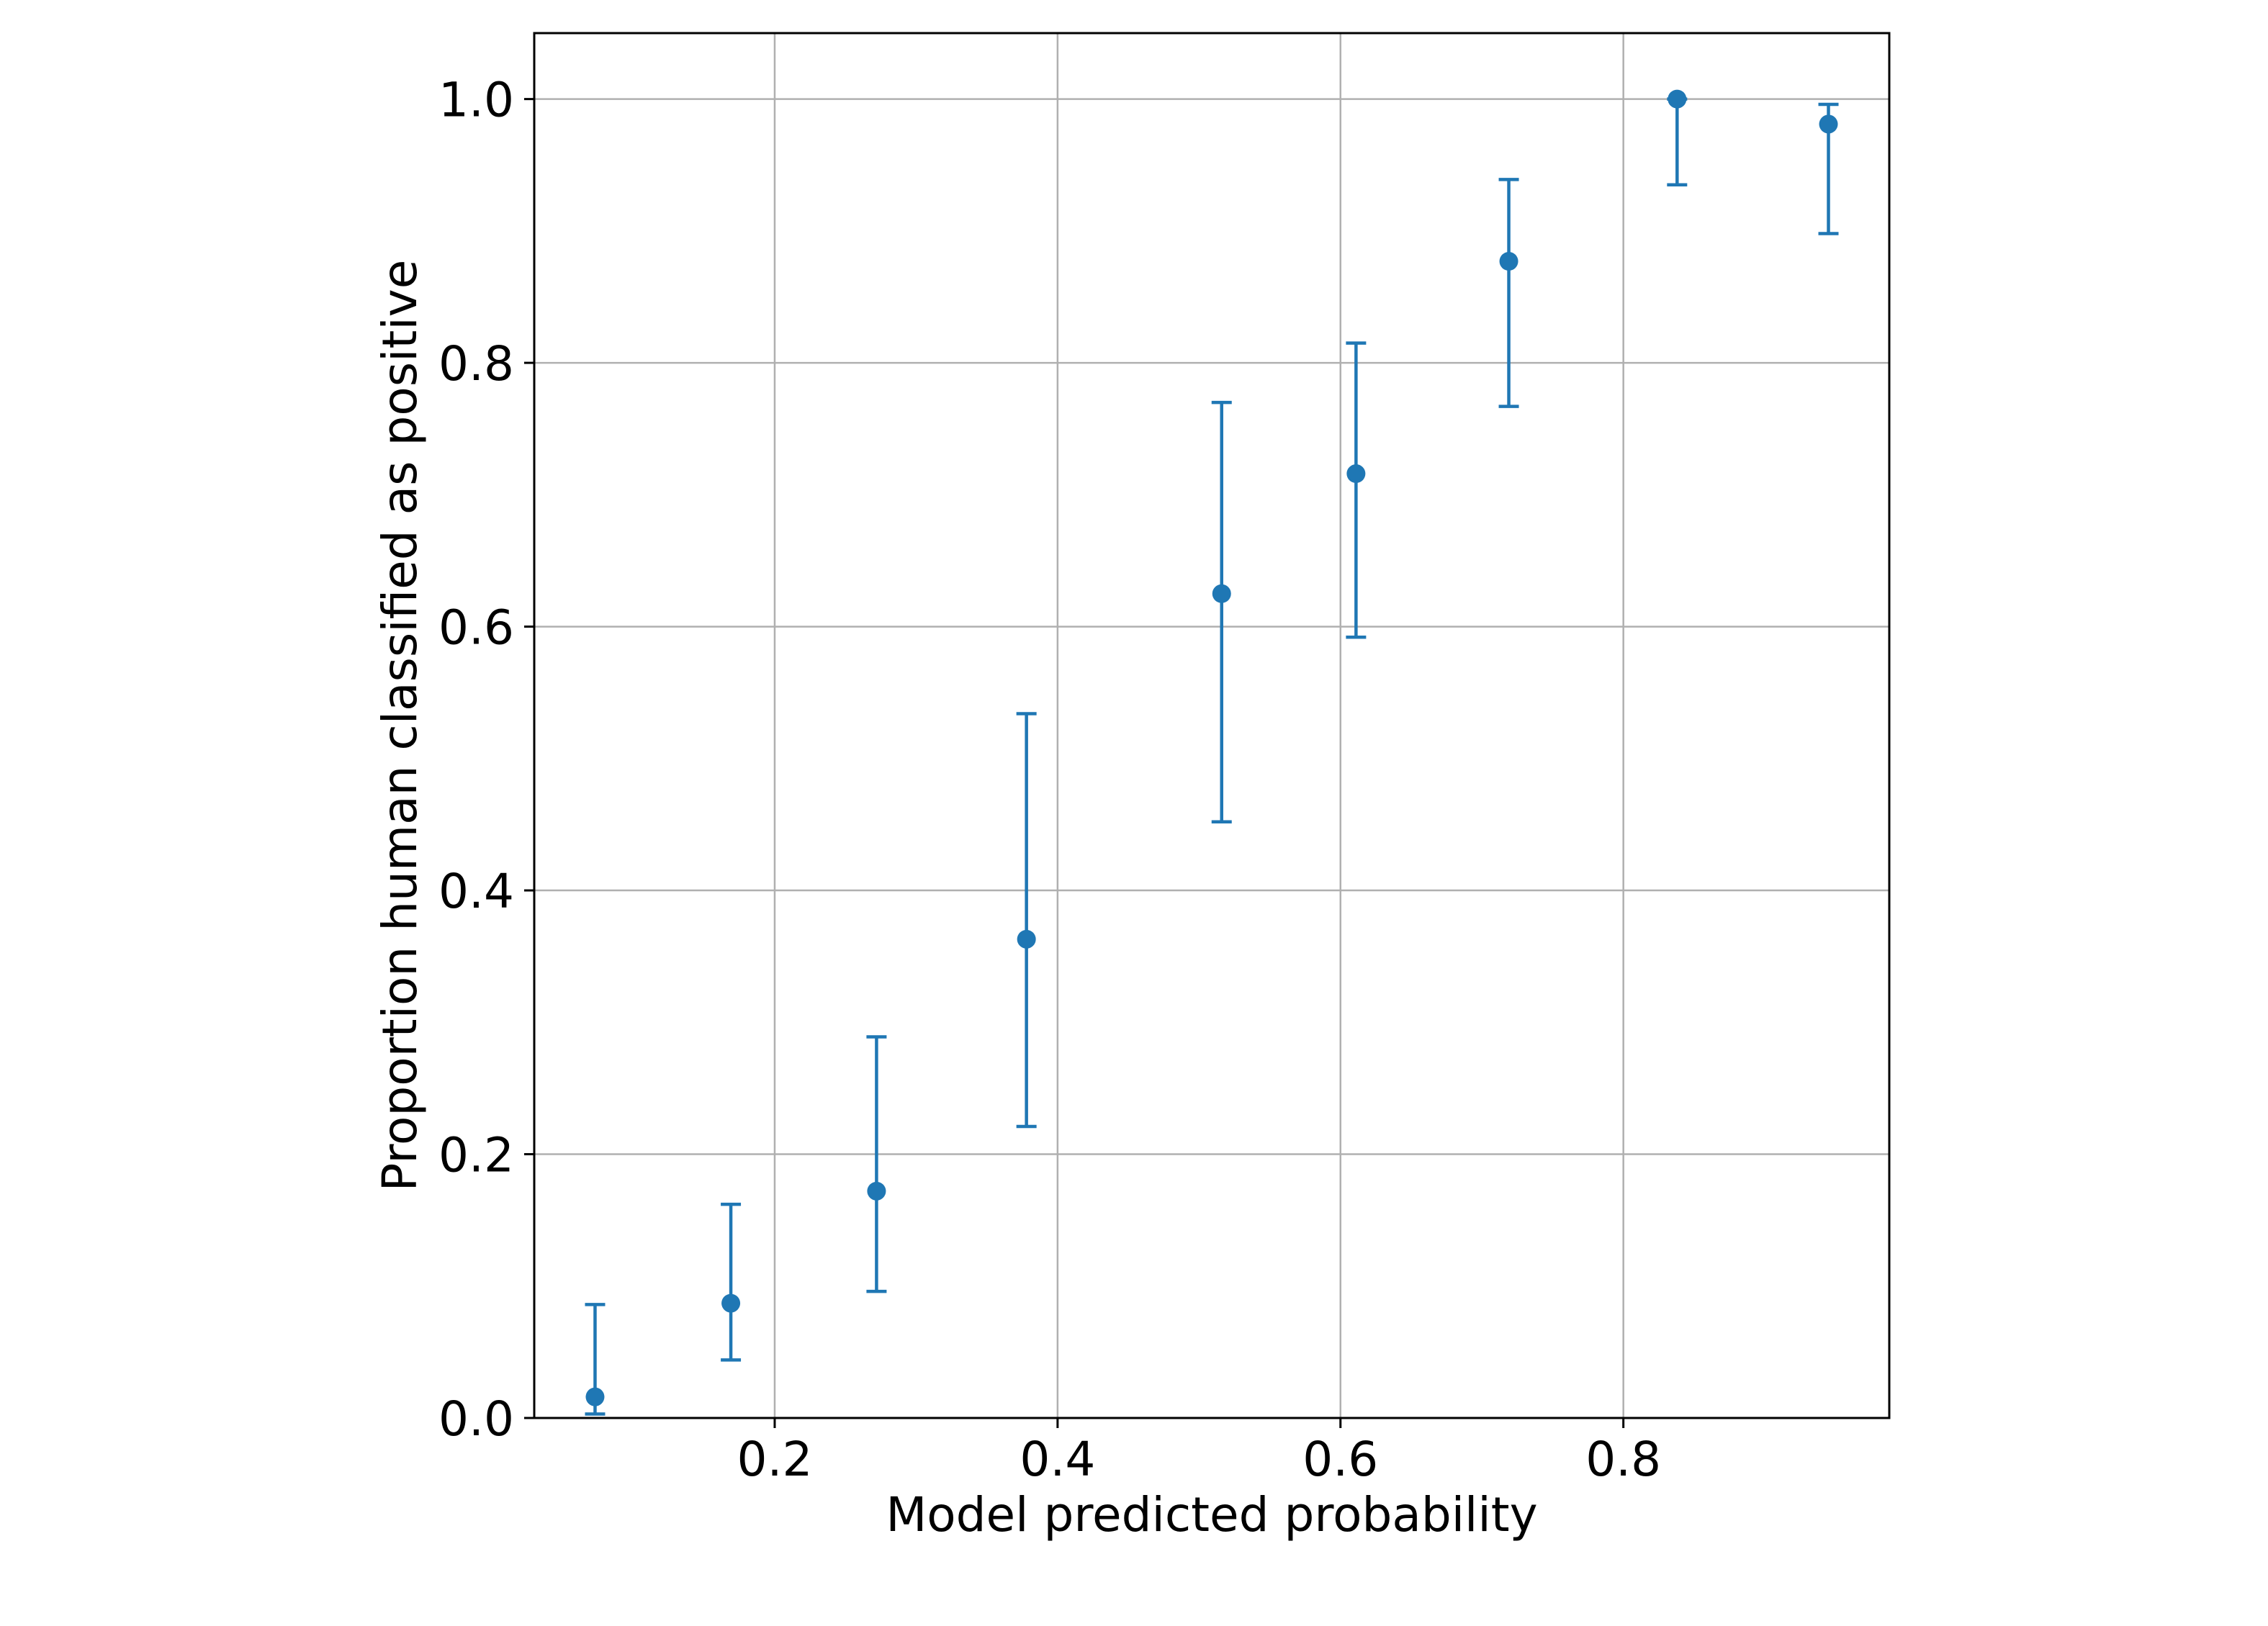 This screenshot has height=1626, width=2268. Describe the element at coordinates (476, 628) in the screenshot. I see `y-tick-label: 0.6` at that location.